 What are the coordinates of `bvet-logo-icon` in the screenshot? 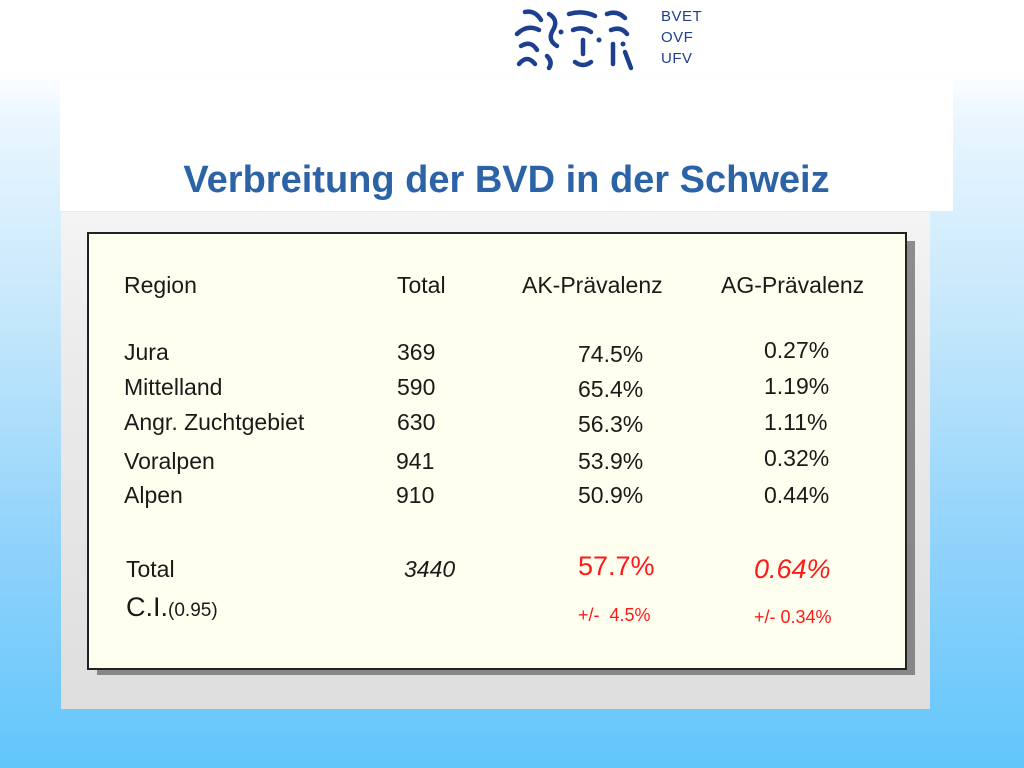 It's located at (574, 40).